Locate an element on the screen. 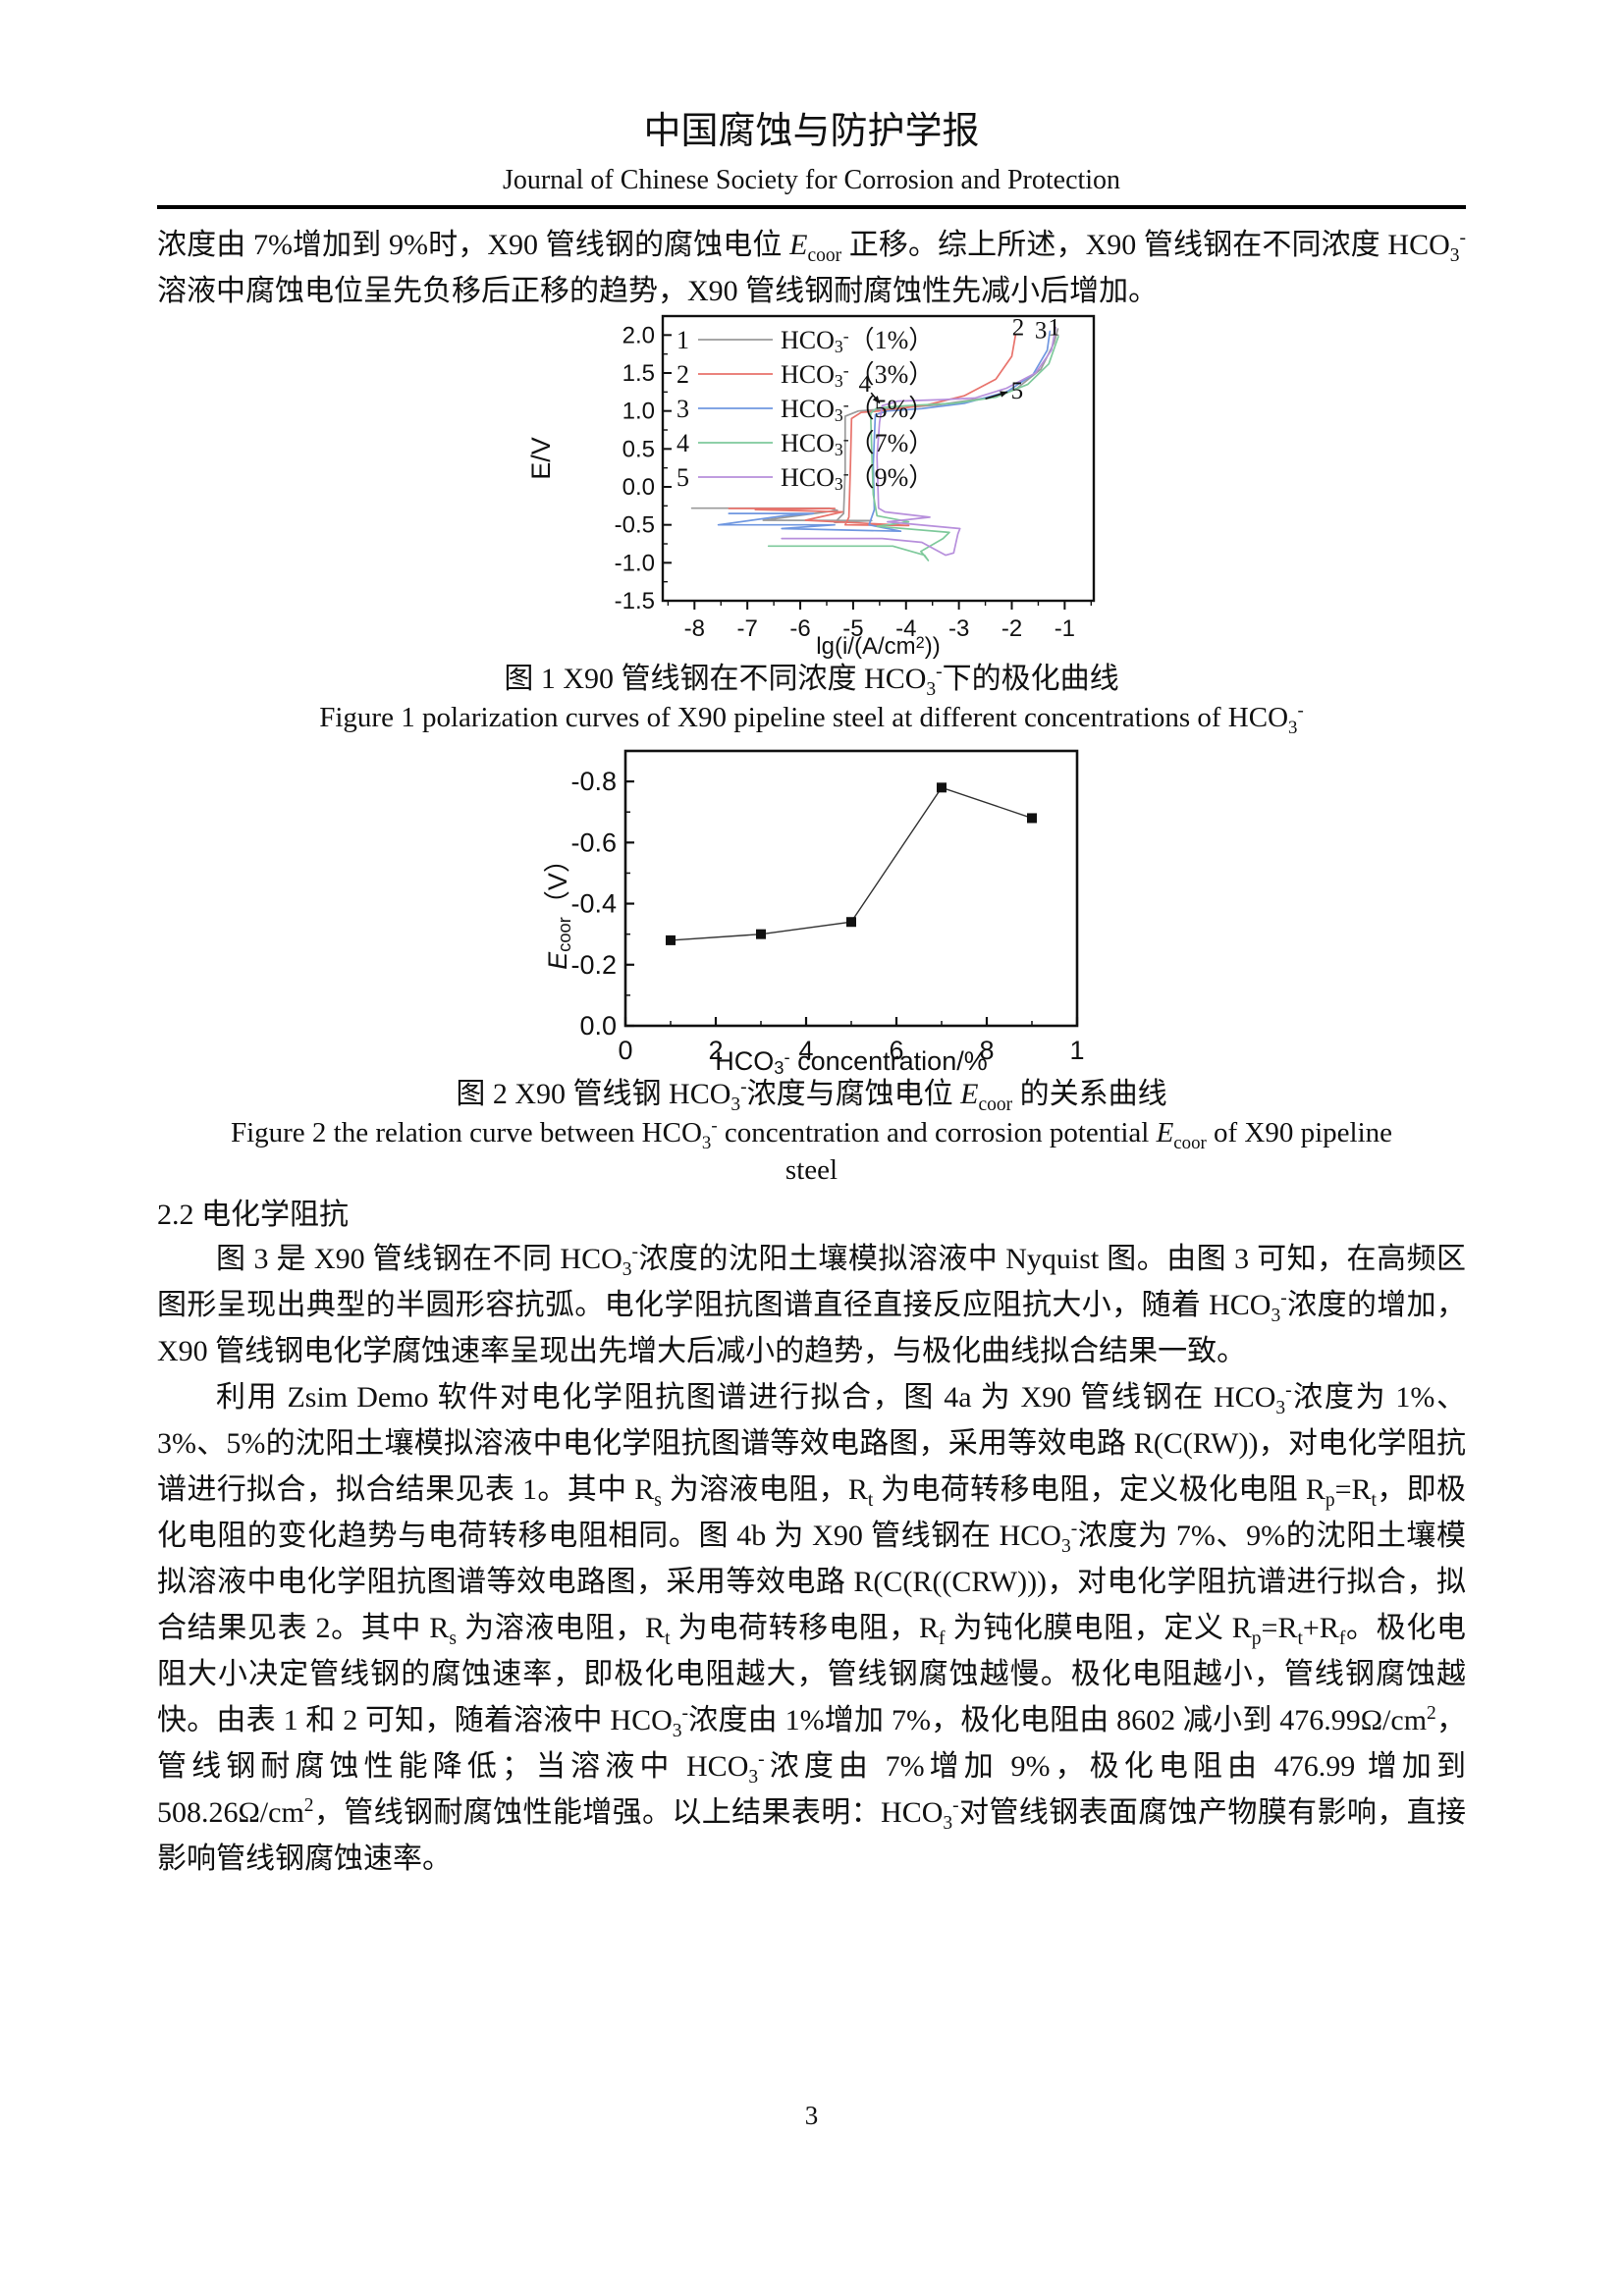 This screenshot has width=1623, height=2296. svg-text: -1.0 is located at coordinates (634, 563).